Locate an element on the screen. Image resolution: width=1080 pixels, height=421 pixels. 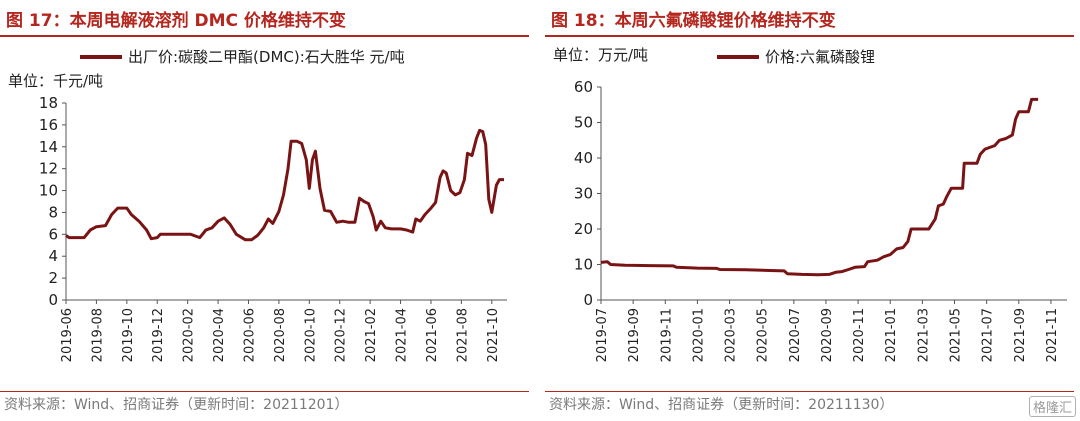
x-tick-label: 2019-09 is located at coordinates (634, 335).